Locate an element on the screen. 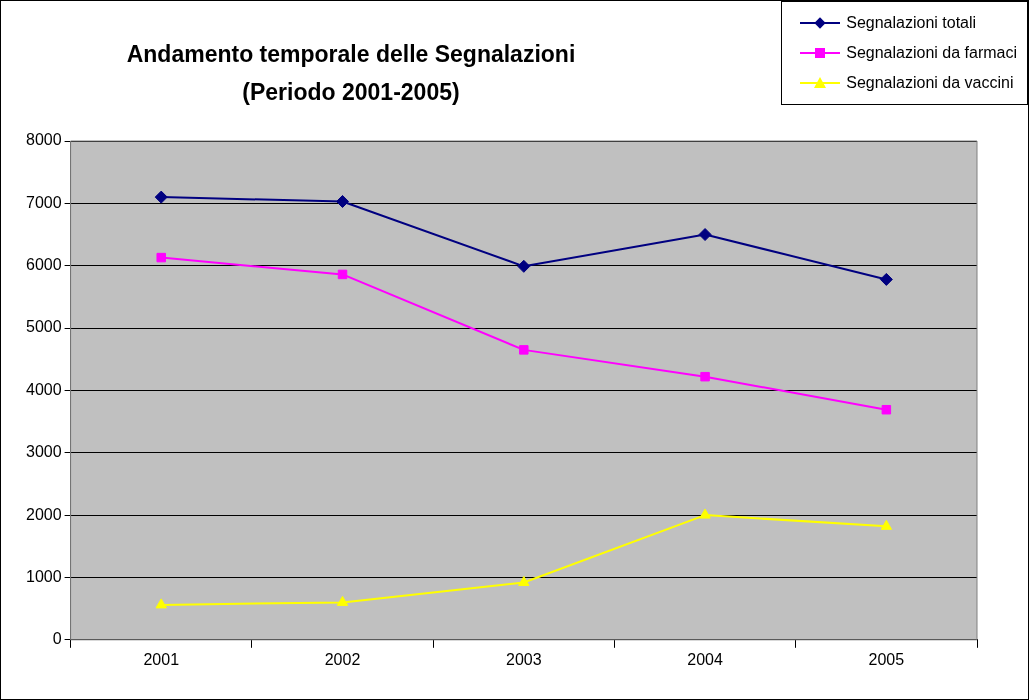 The width and height of the screenshot is (1029, 700). legend-label: Segnalazioni totali is located at coordinates (911, 23).